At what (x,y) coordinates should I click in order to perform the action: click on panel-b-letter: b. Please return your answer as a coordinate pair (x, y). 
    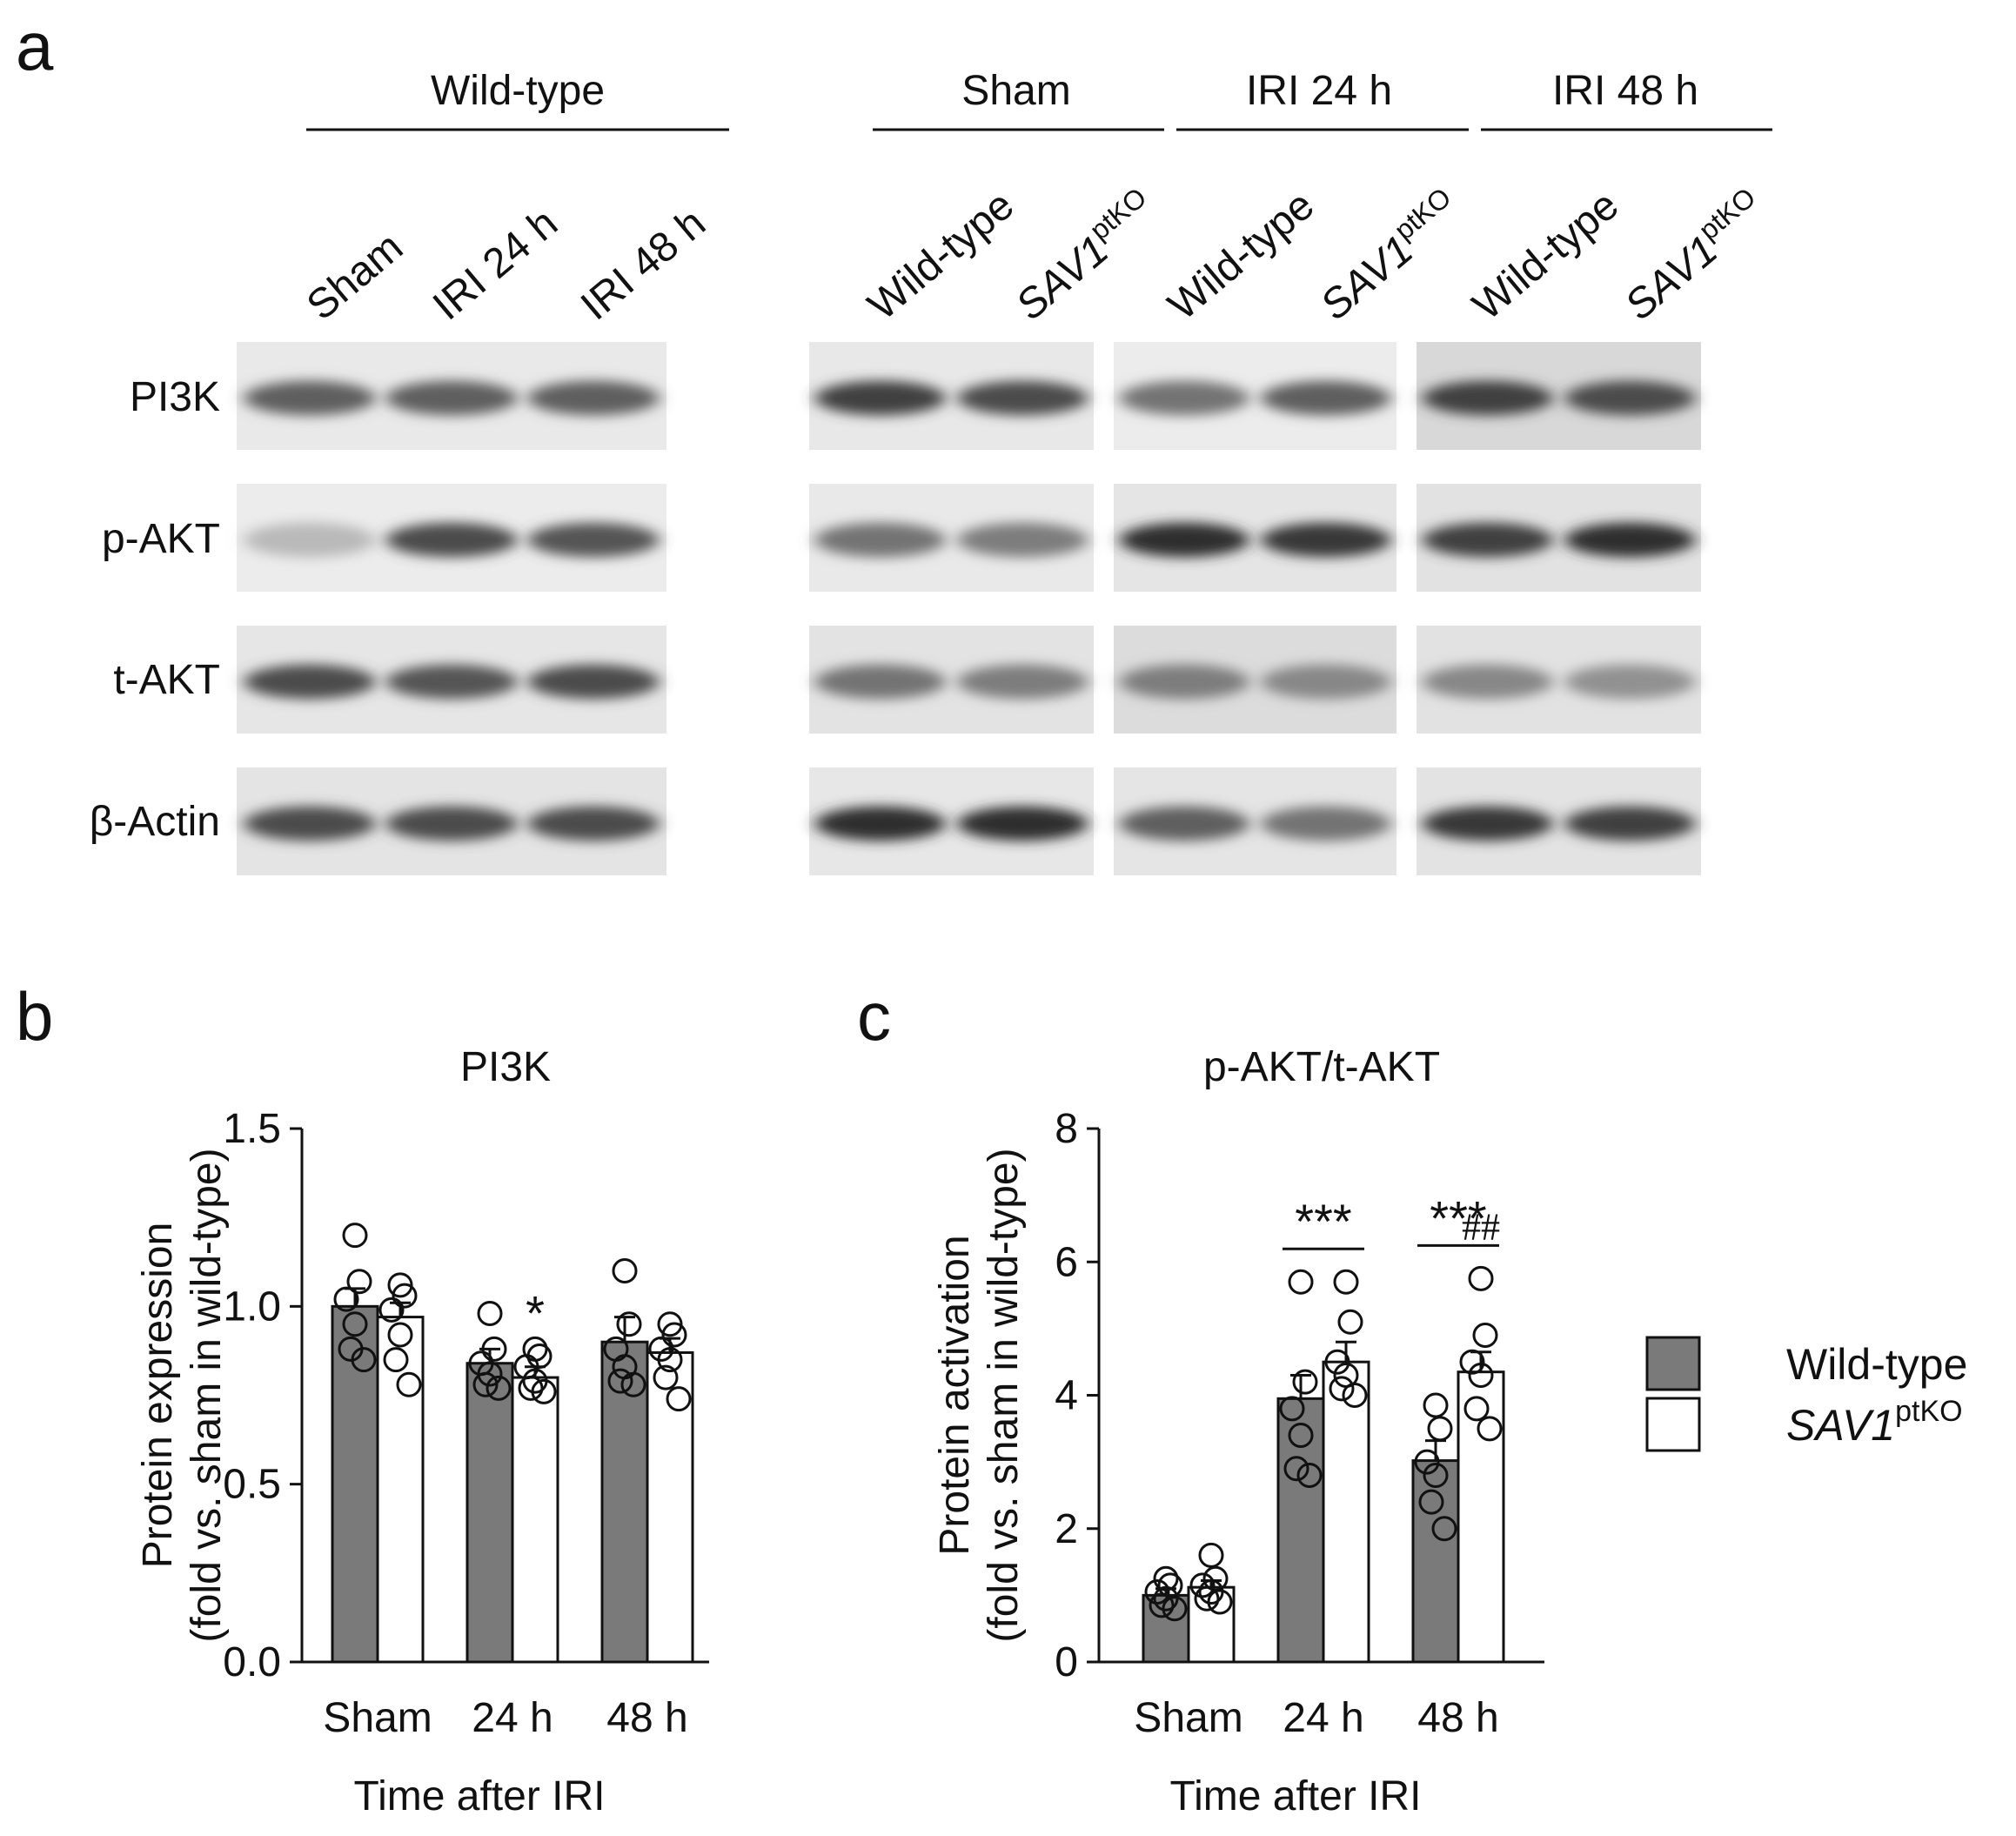
    Looking at the image, I should click on (34, 1016).